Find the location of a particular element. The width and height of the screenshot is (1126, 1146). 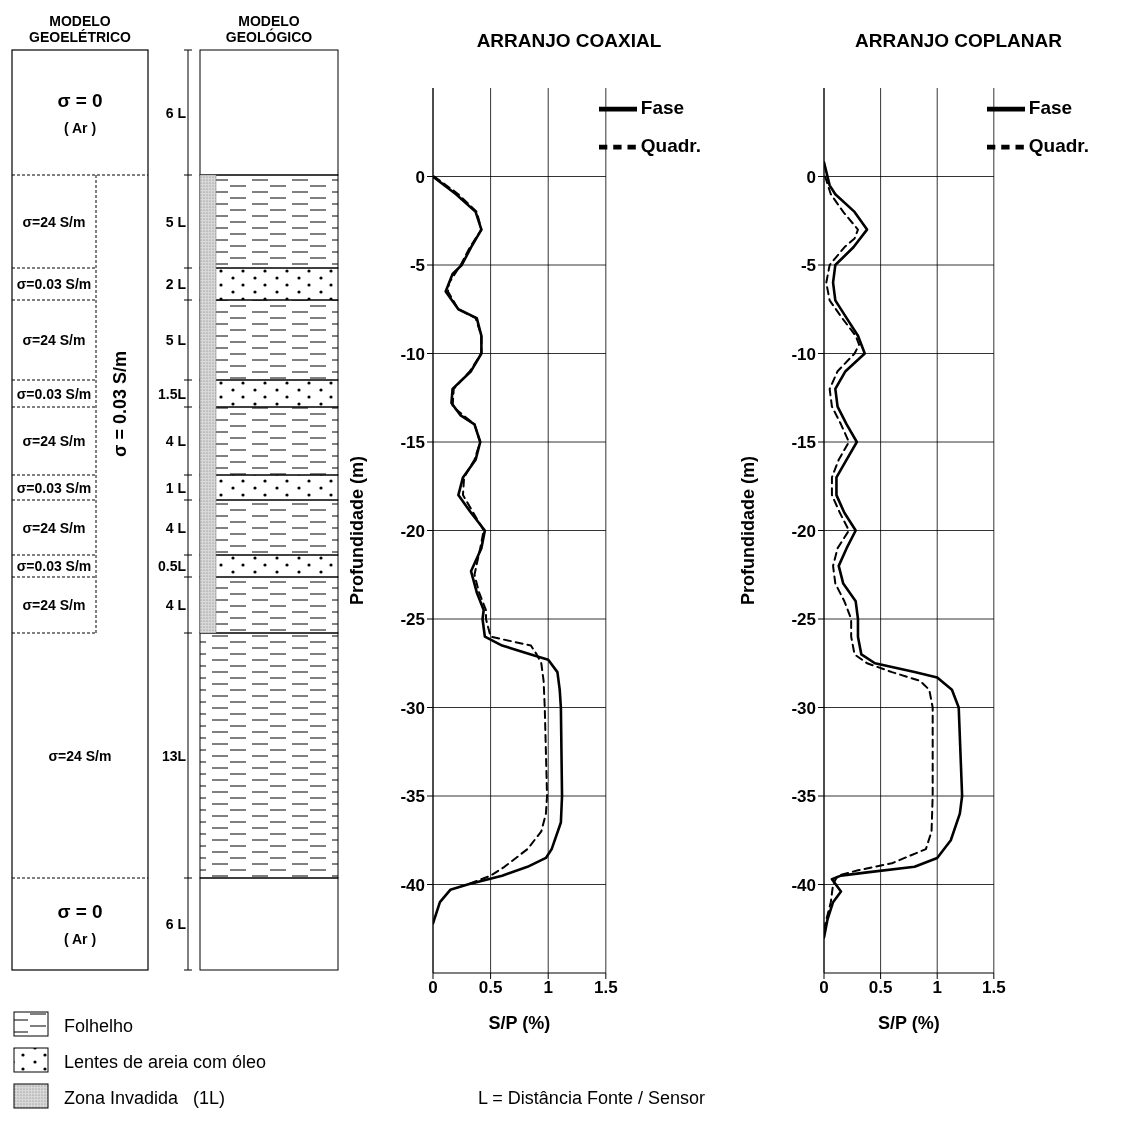

text: L = Distância Fonte / Sensor is located at coordinates (591, 1098).